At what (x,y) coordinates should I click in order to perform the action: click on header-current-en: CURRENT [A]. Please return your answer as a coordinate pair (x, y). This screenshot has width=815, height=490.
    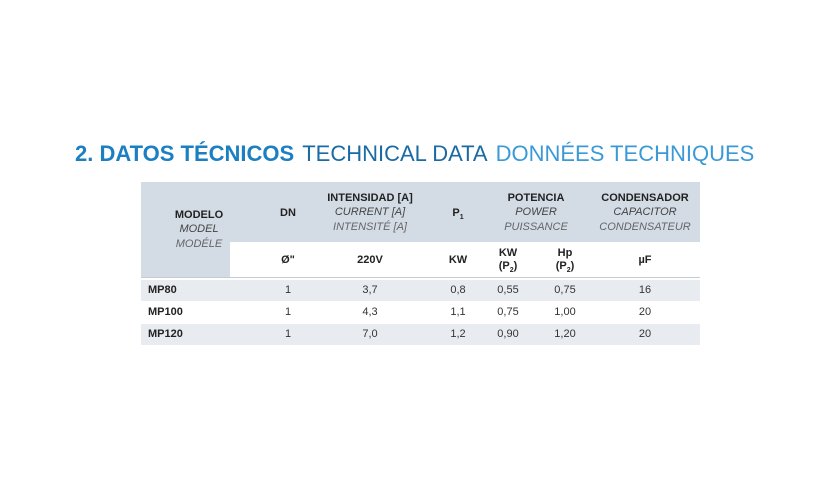
    Looking at the image, I should click on (370, 212).